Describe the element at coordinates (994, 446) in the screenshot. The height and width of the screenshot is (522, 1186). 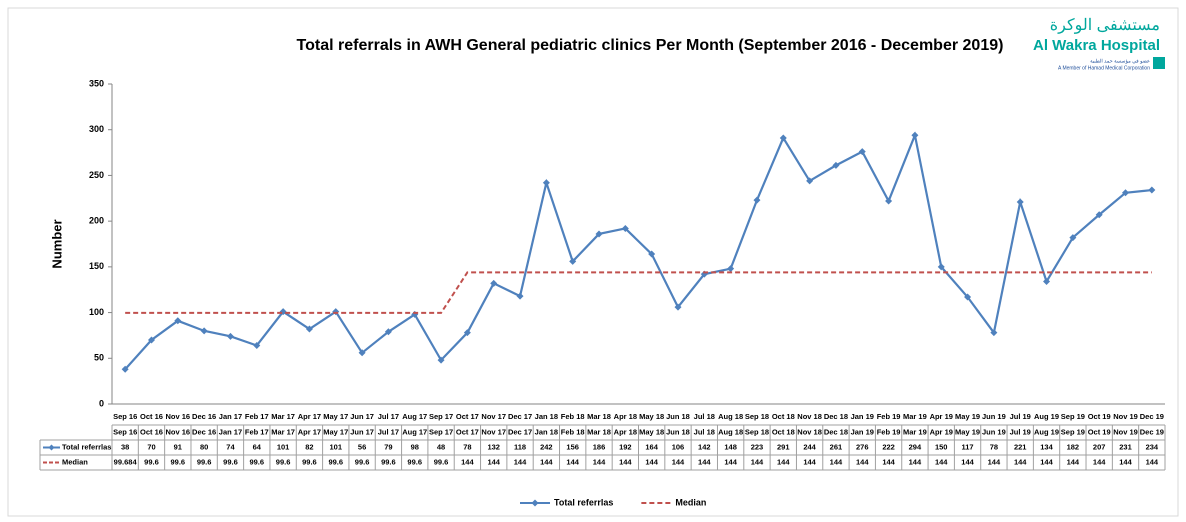
I see `table-cell: 78` at that location.